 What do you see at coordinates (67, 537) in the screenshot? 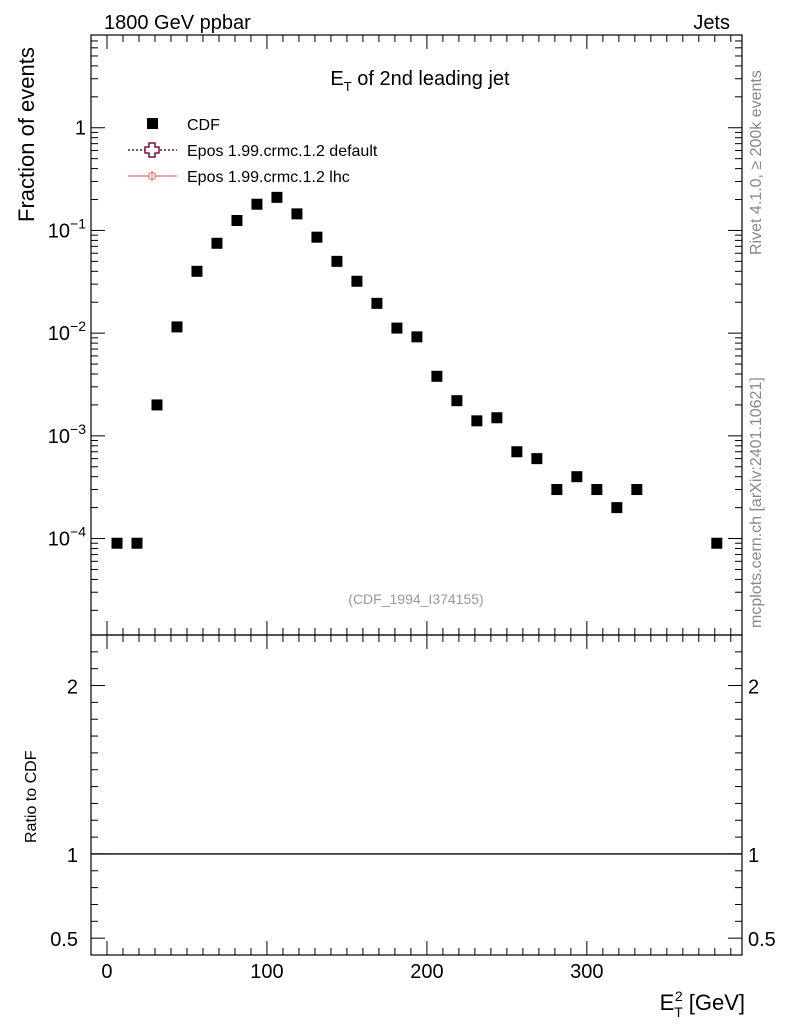
I see `y-tick-label: 10⁻⁴` at bounding box center [67, 537].